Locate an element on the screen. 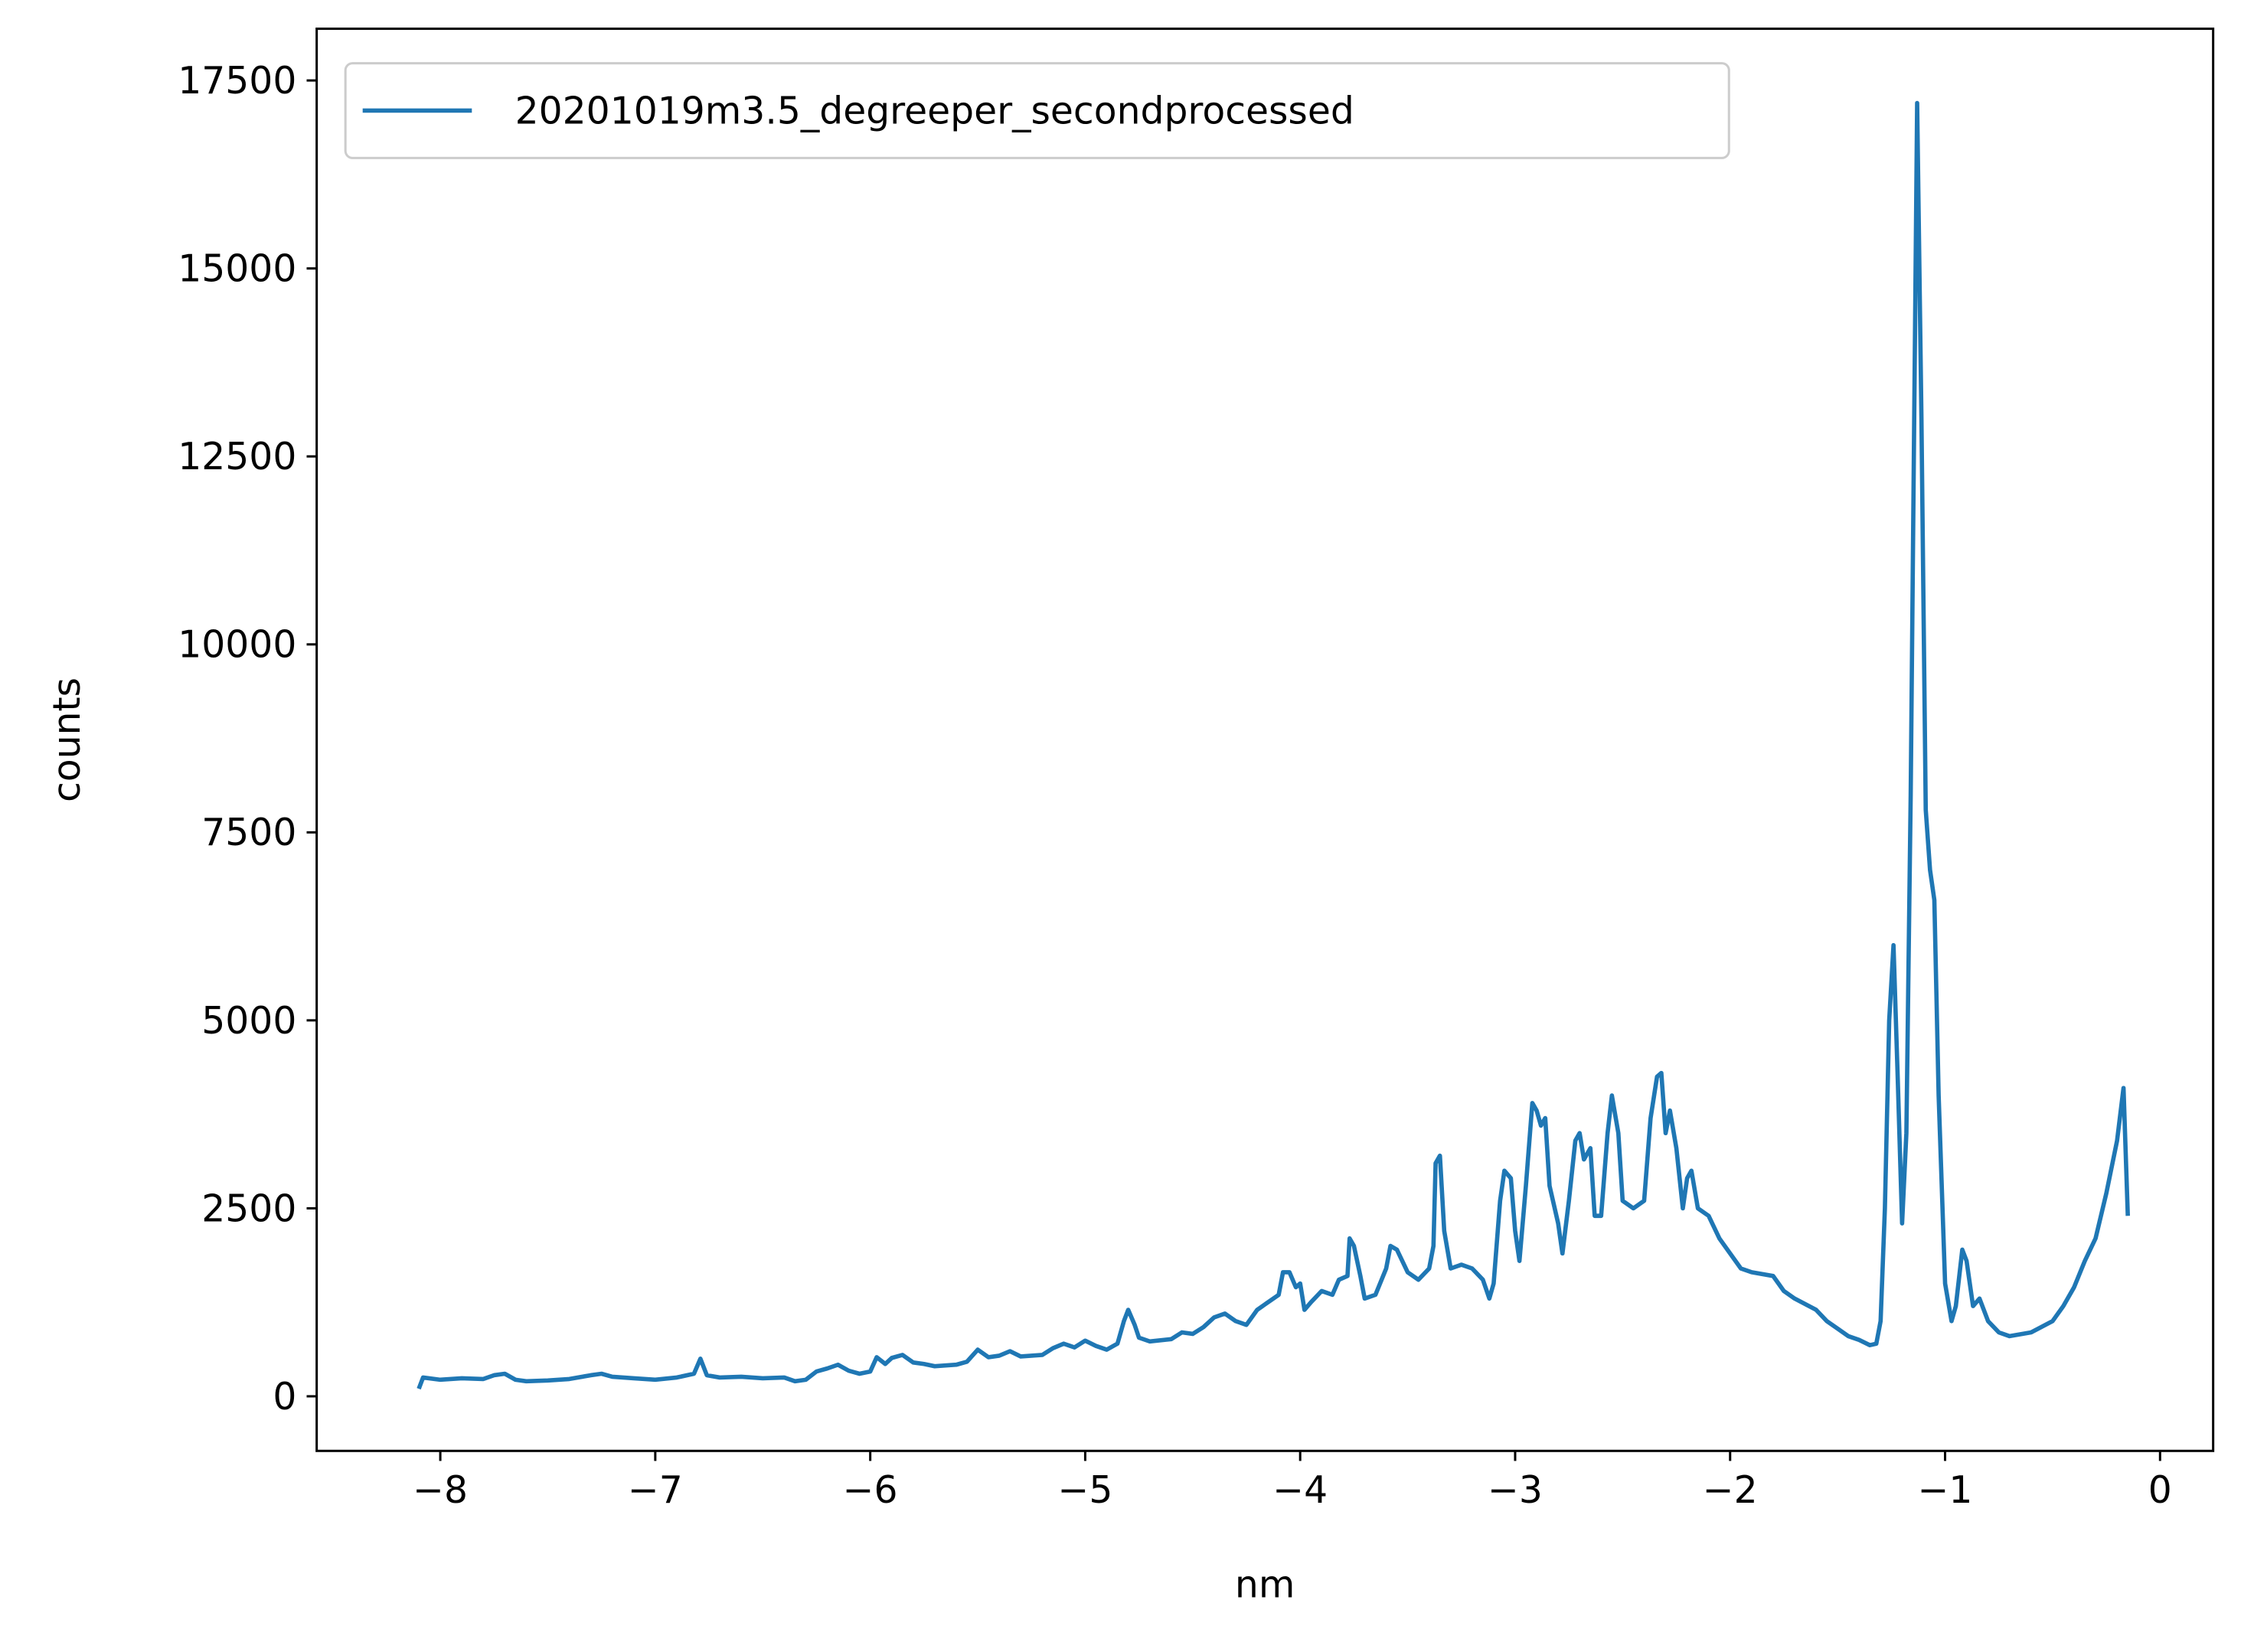 The height and width of the screenshot is (1652, 2254). x-tick-label: 0 is located at coordinates (2160, 1490).